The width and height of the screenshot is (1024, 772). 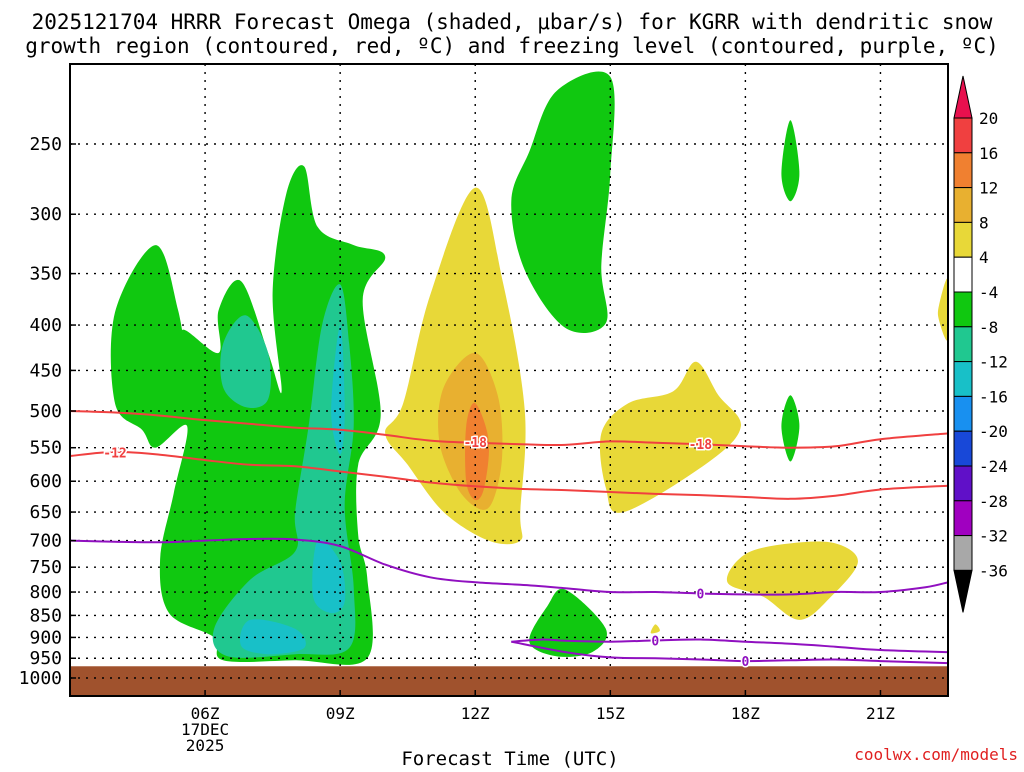 I want to click on colorbar-tick-label: -24, so click(x=993, y=466).